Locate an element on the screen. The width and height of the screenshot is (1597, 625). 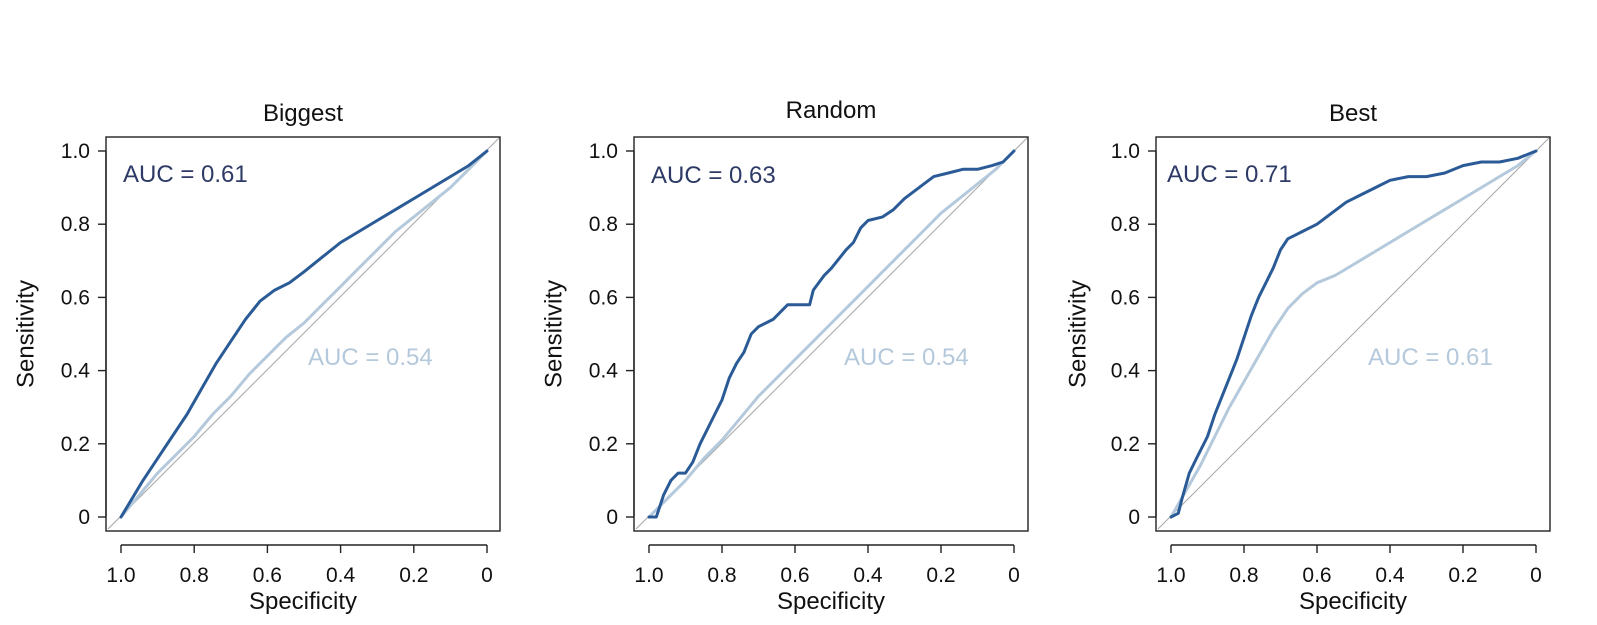
panel-title: Biggest is located at coordinates (303, 113).